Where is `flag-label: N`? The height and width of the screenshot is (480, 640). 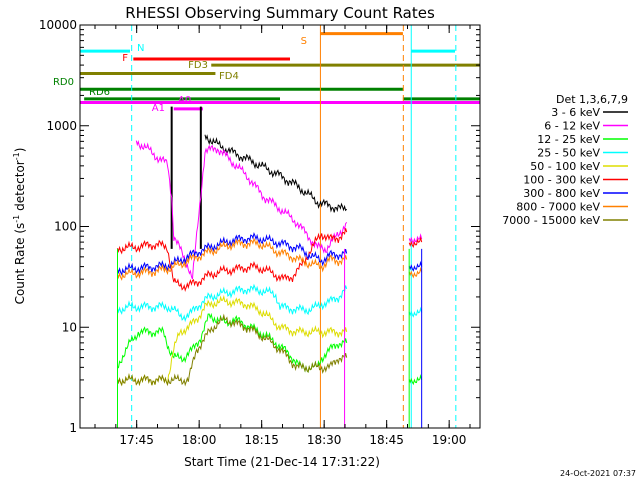
flag-label: N is located at coordinates (140, 48).